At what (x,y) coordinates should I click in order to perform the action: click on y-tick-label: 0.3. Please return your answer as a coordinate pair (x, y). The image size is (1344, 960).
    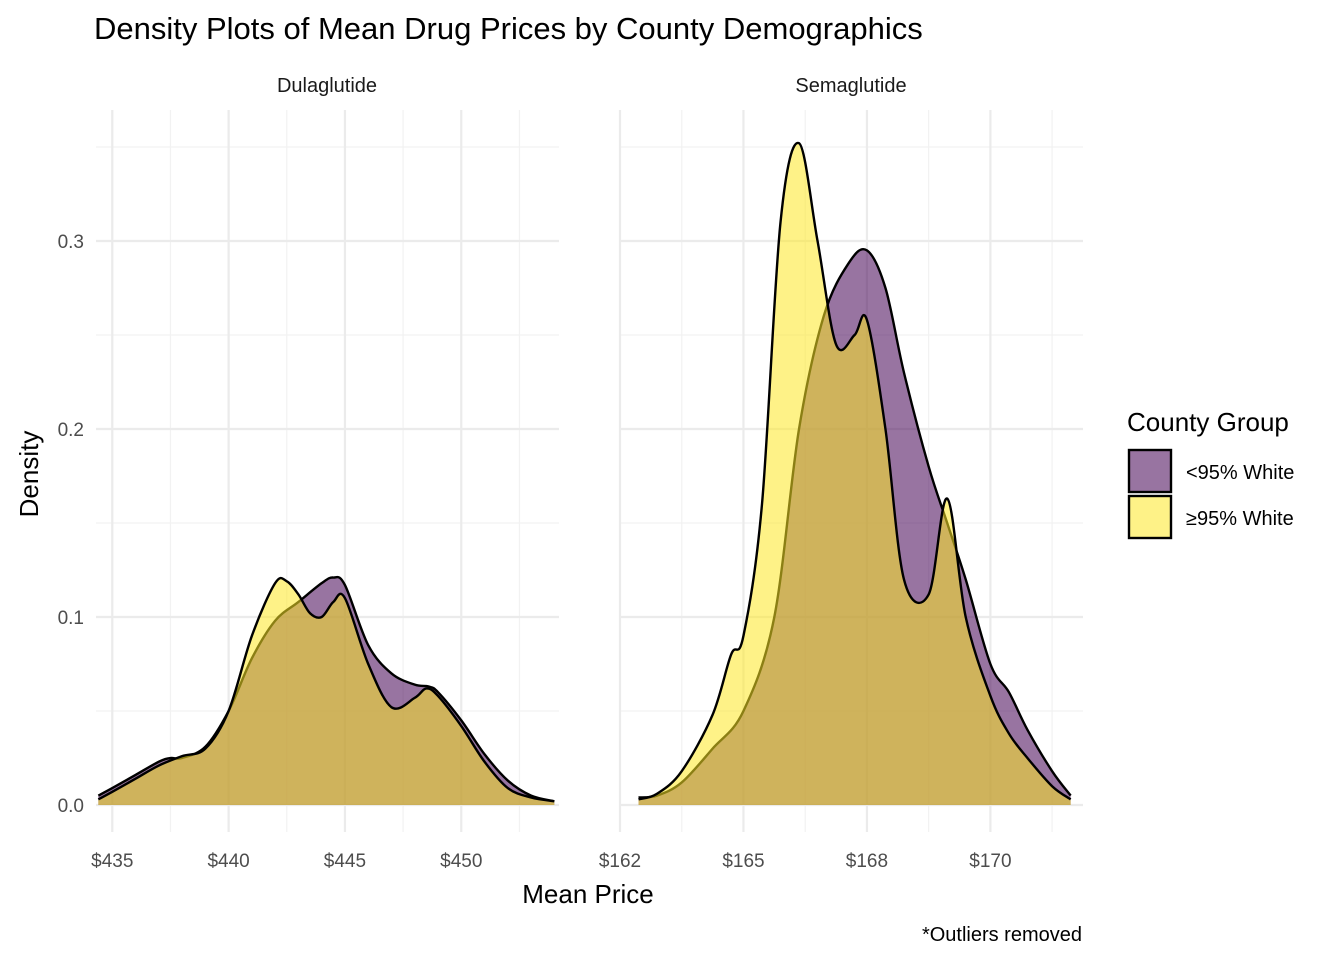
    Looking at the image, I should click on (71, 242).